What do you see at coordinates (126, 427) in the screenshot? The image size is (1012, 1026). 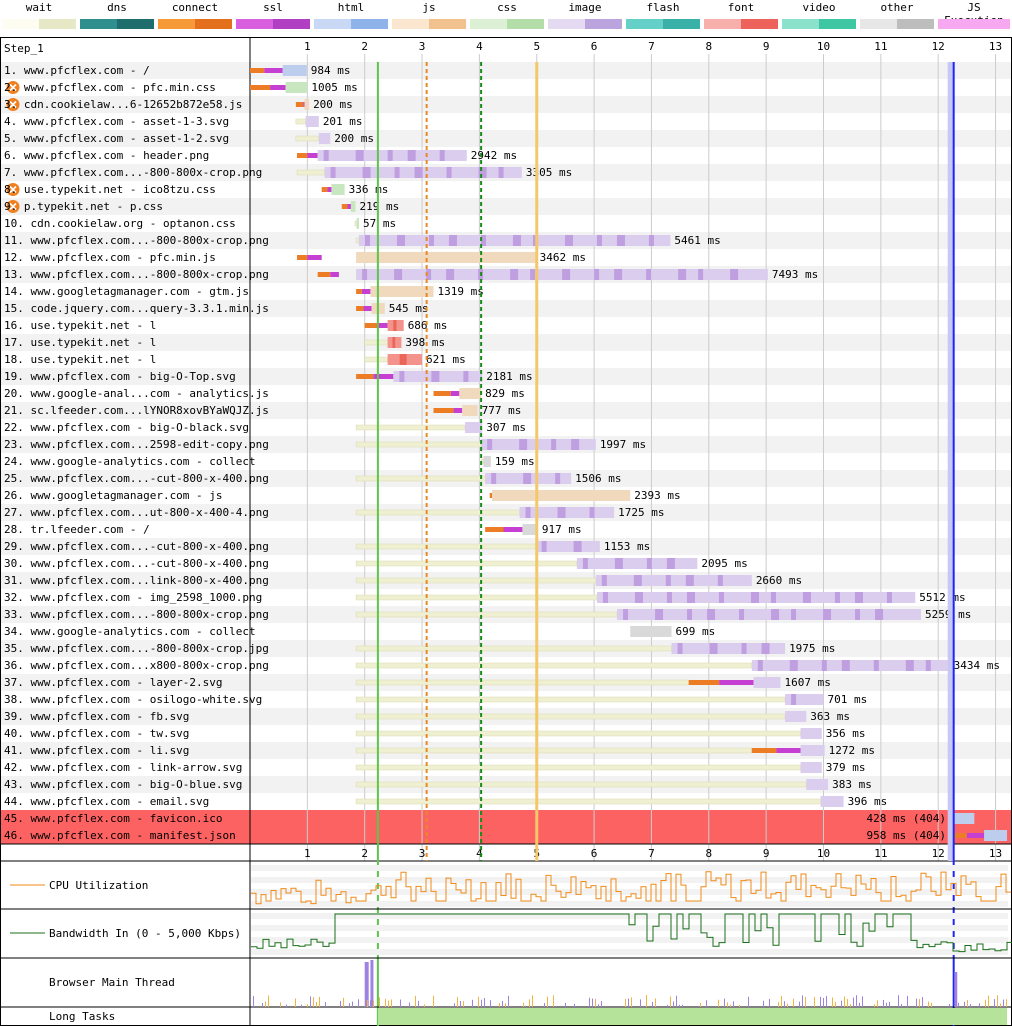 I see `request-label: 22. www.pfcflex.com - big-O-black.svg` at bounding box center [126, 427].